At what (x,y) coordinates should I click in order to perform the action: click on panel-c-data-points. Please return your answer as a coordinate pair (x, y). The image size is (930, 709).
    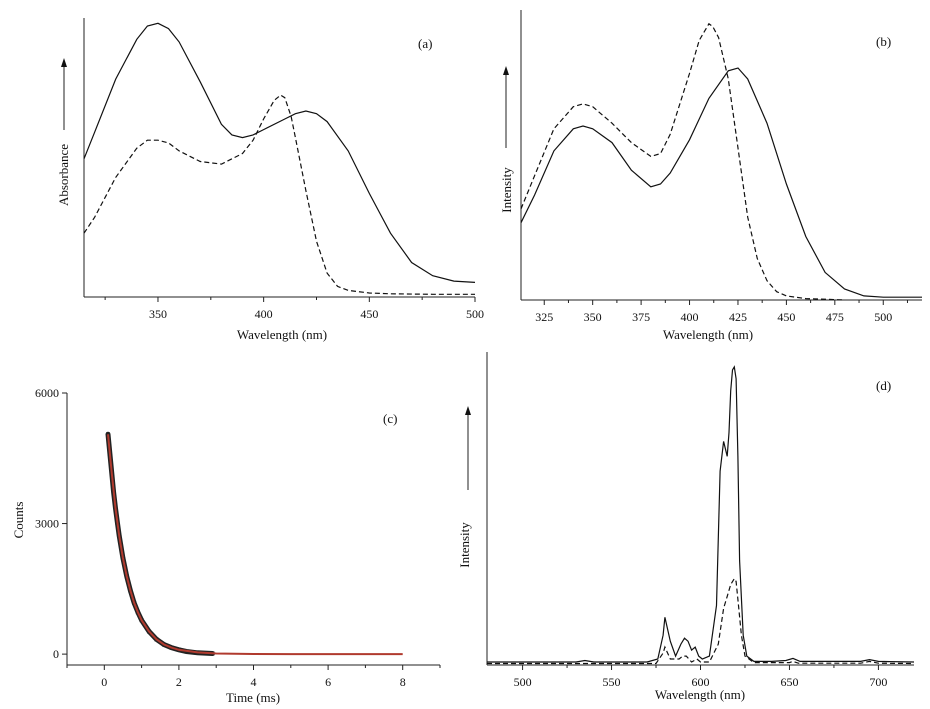
    Looking at the image, I should click on (160, 543).